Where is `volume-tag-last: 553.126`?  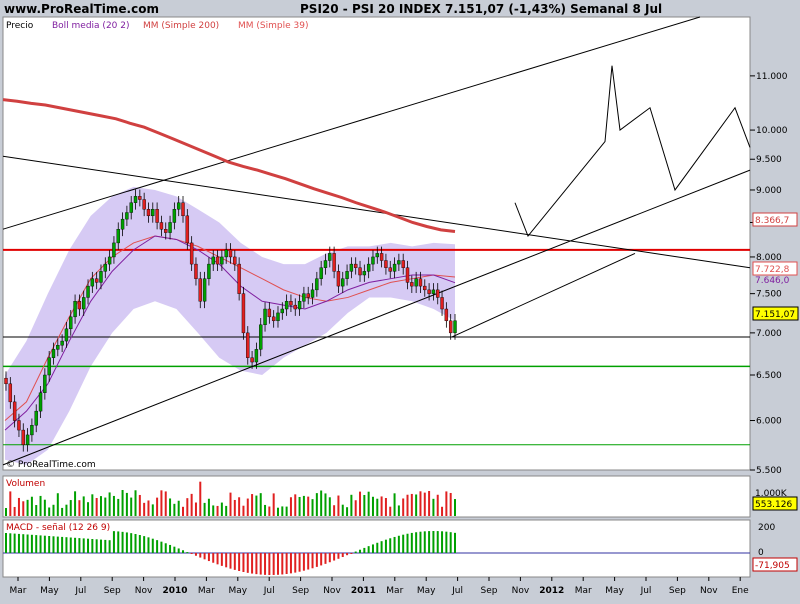 volume-tag-last: 553.126 is located at coordinates (775, 503).